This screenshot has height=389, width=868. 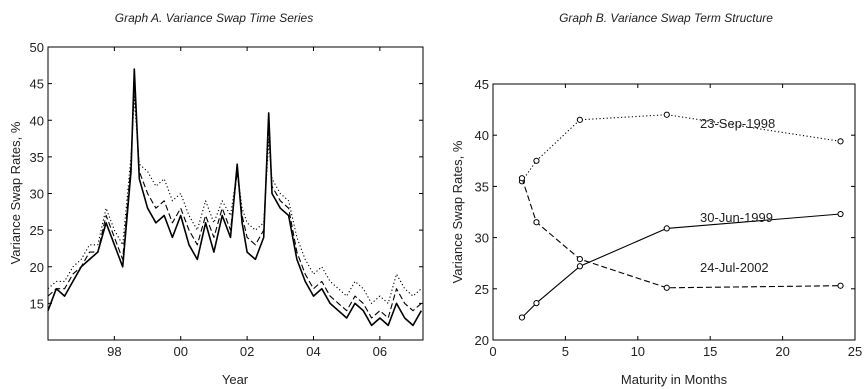 I want to click on series-label-23-sep-1998: 23-Sep-1998, so click(x=737, y=123).